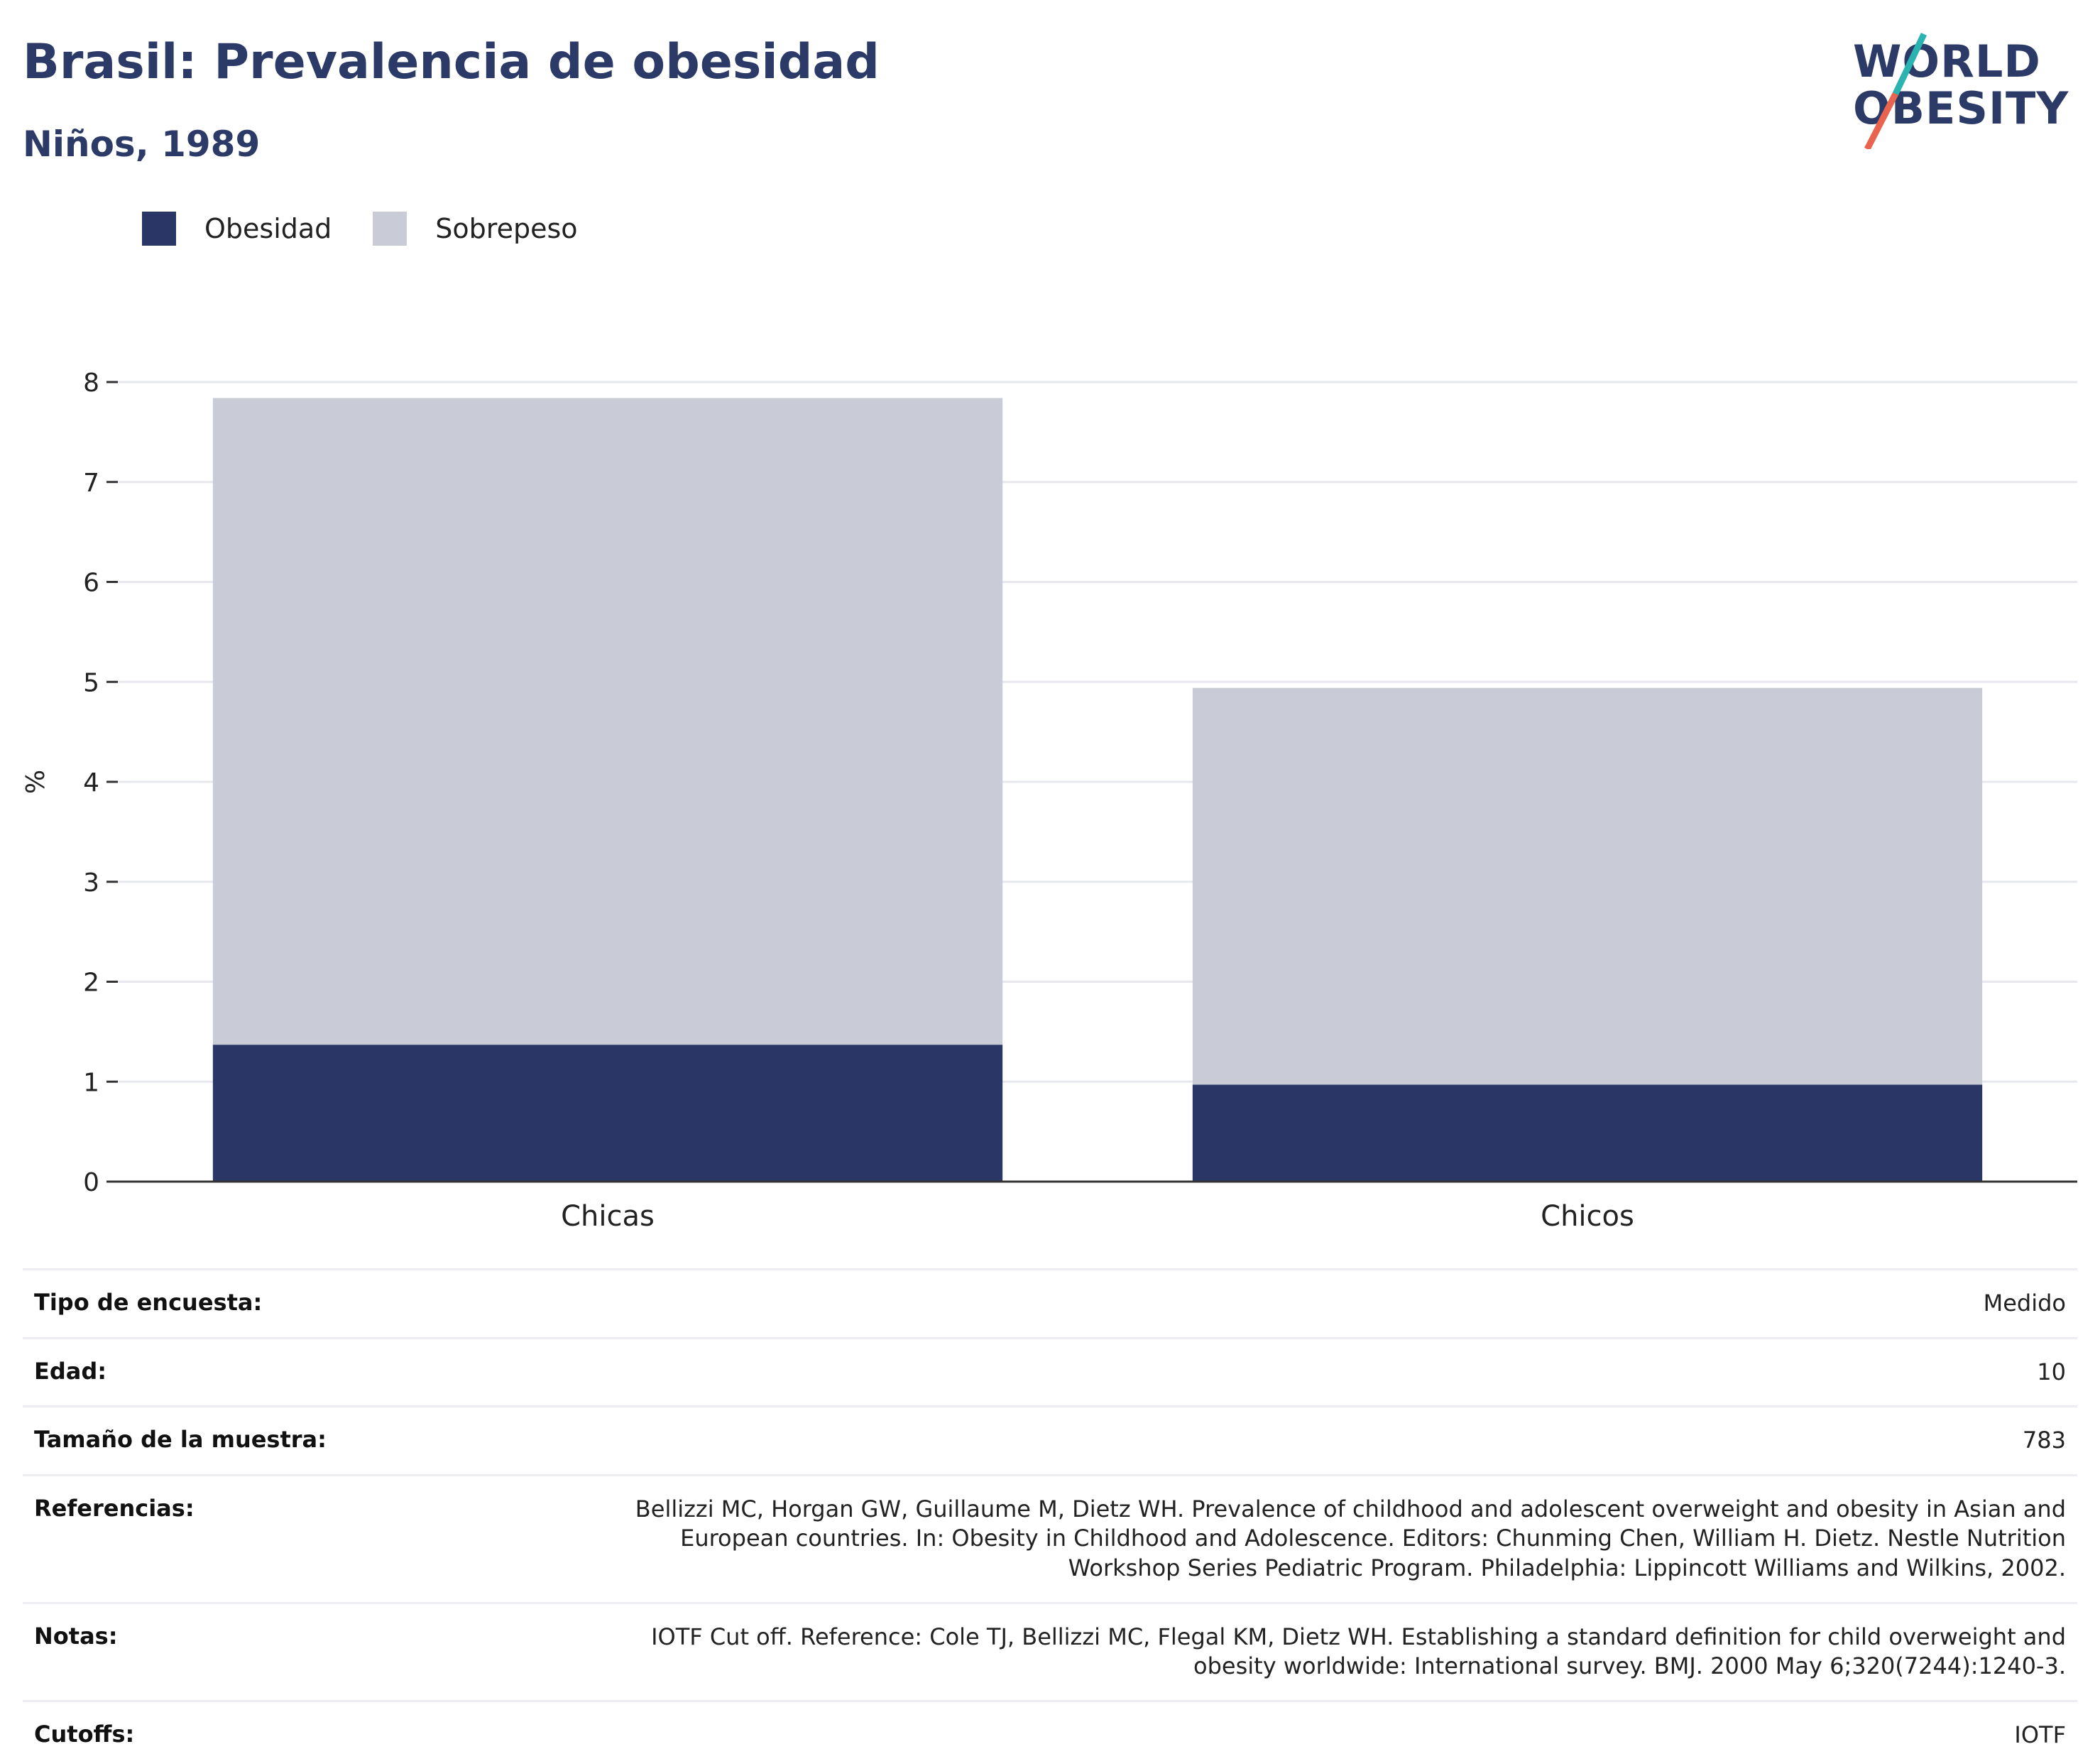 The width and height of the screenshot is (2100, 1749). Describe the element at coordinates (607, 1113) in the screenshot. I see `bar-obesidad-chicas` at that location.